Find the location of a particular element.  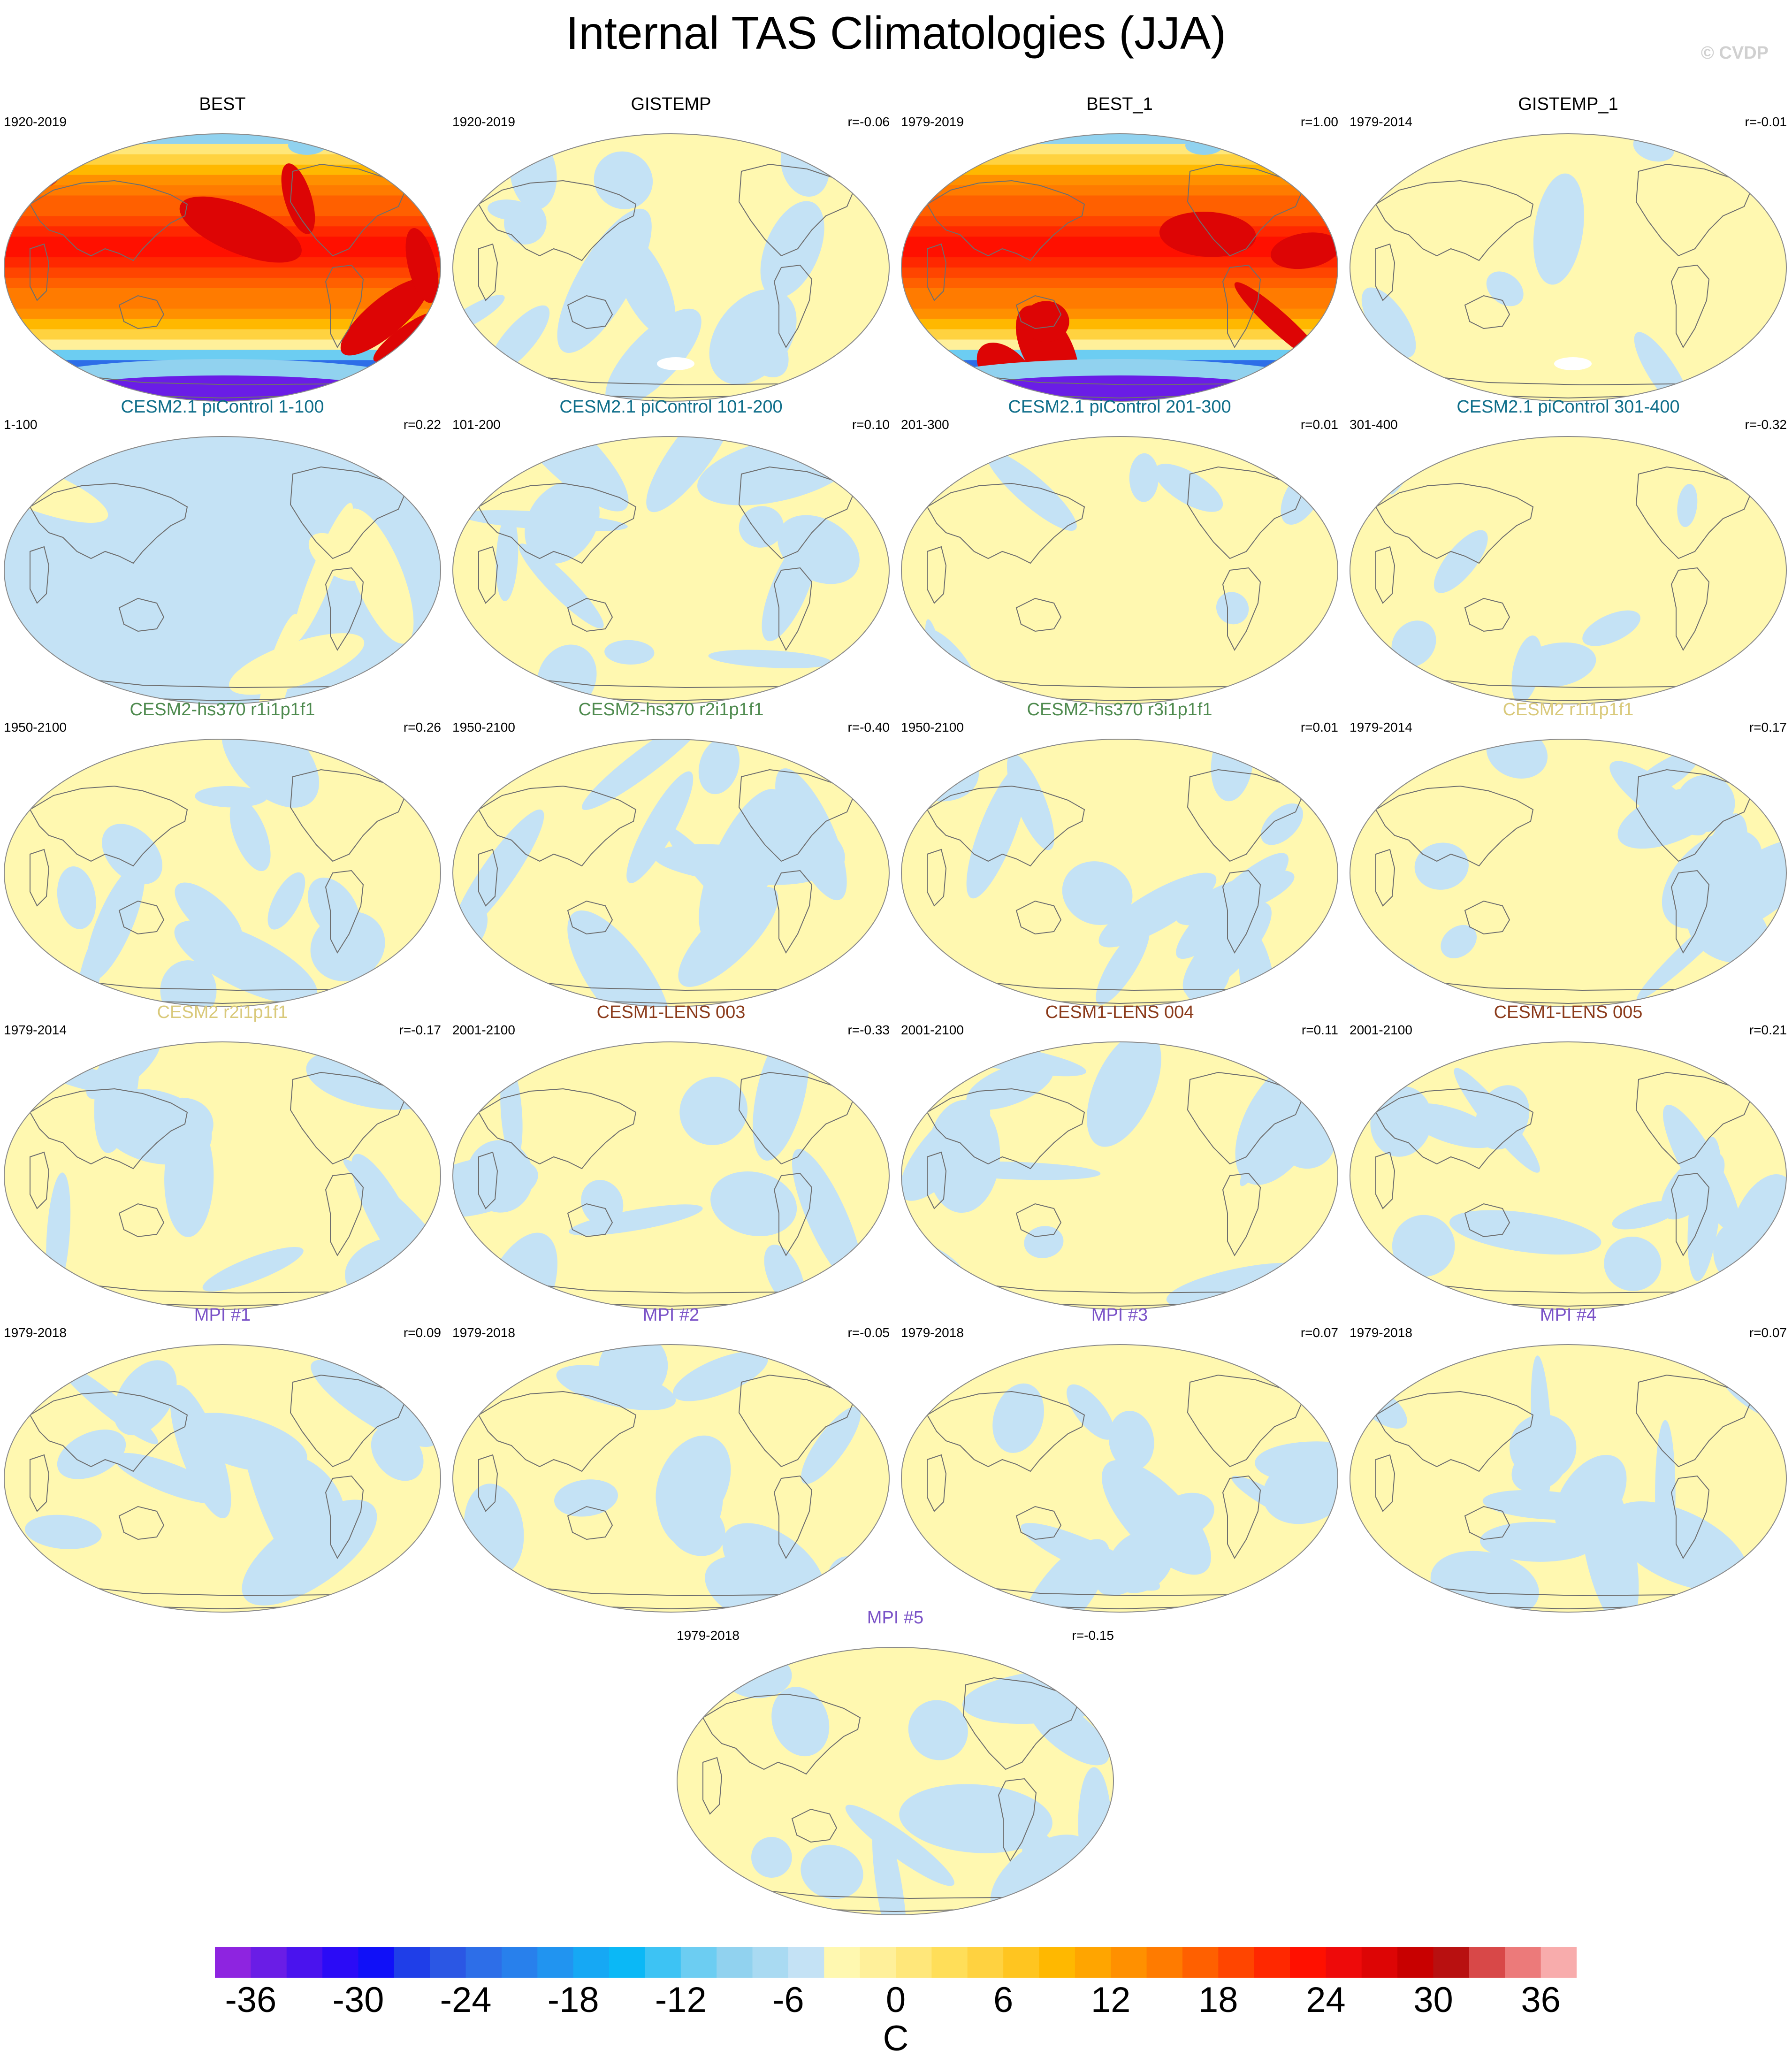

map-panel: CESM2.1 piControl 101-200 101-200 r=0.10 is located at coordinates (671, 550).